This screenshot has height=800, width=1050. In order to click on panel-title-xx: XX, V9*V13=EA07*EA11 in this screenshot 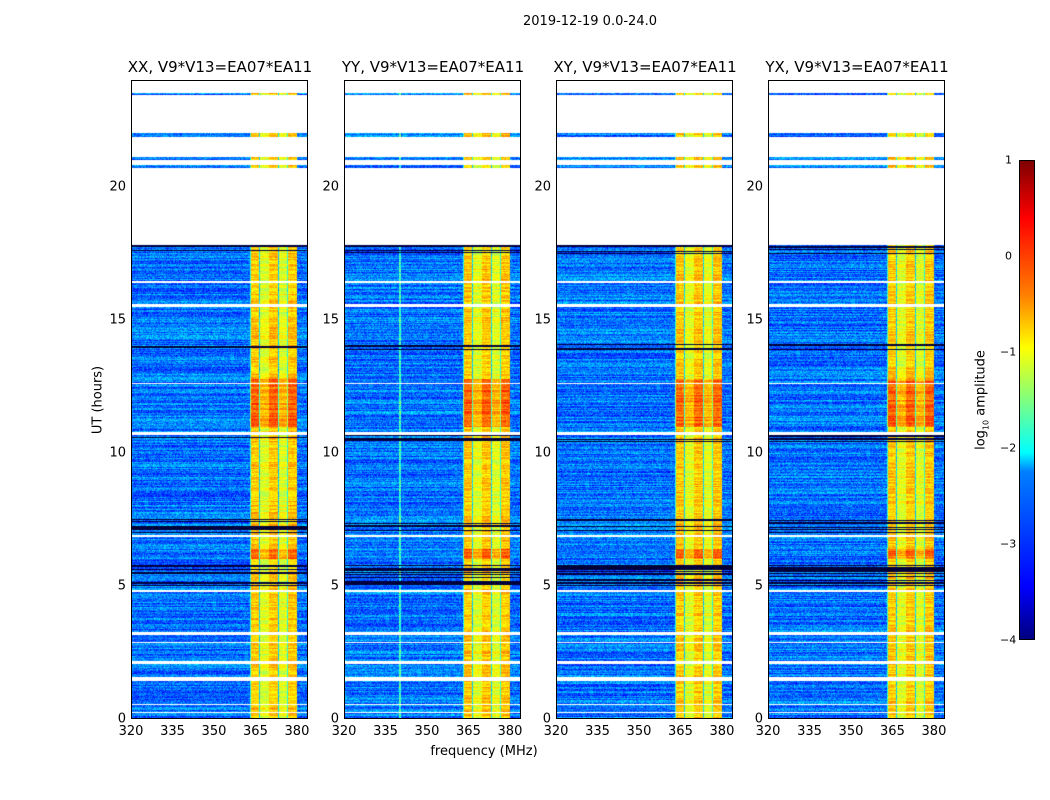, I will do `click(220, 67)`.